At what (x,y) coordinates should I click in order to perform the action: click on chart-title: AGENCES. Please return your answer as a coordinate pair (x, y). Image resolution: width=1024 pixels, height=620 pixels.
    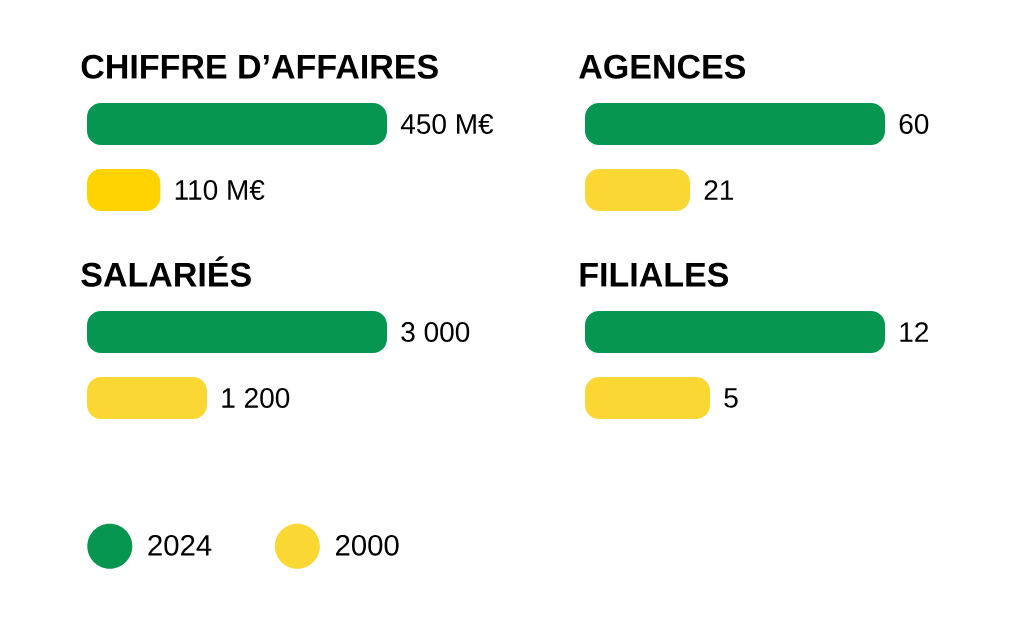
    Looking at the image, I should click on (662, 66).